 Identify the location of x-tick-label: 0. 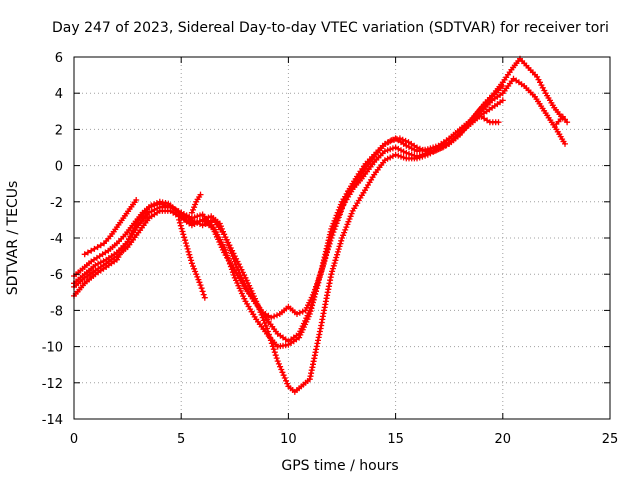
(74, 439).